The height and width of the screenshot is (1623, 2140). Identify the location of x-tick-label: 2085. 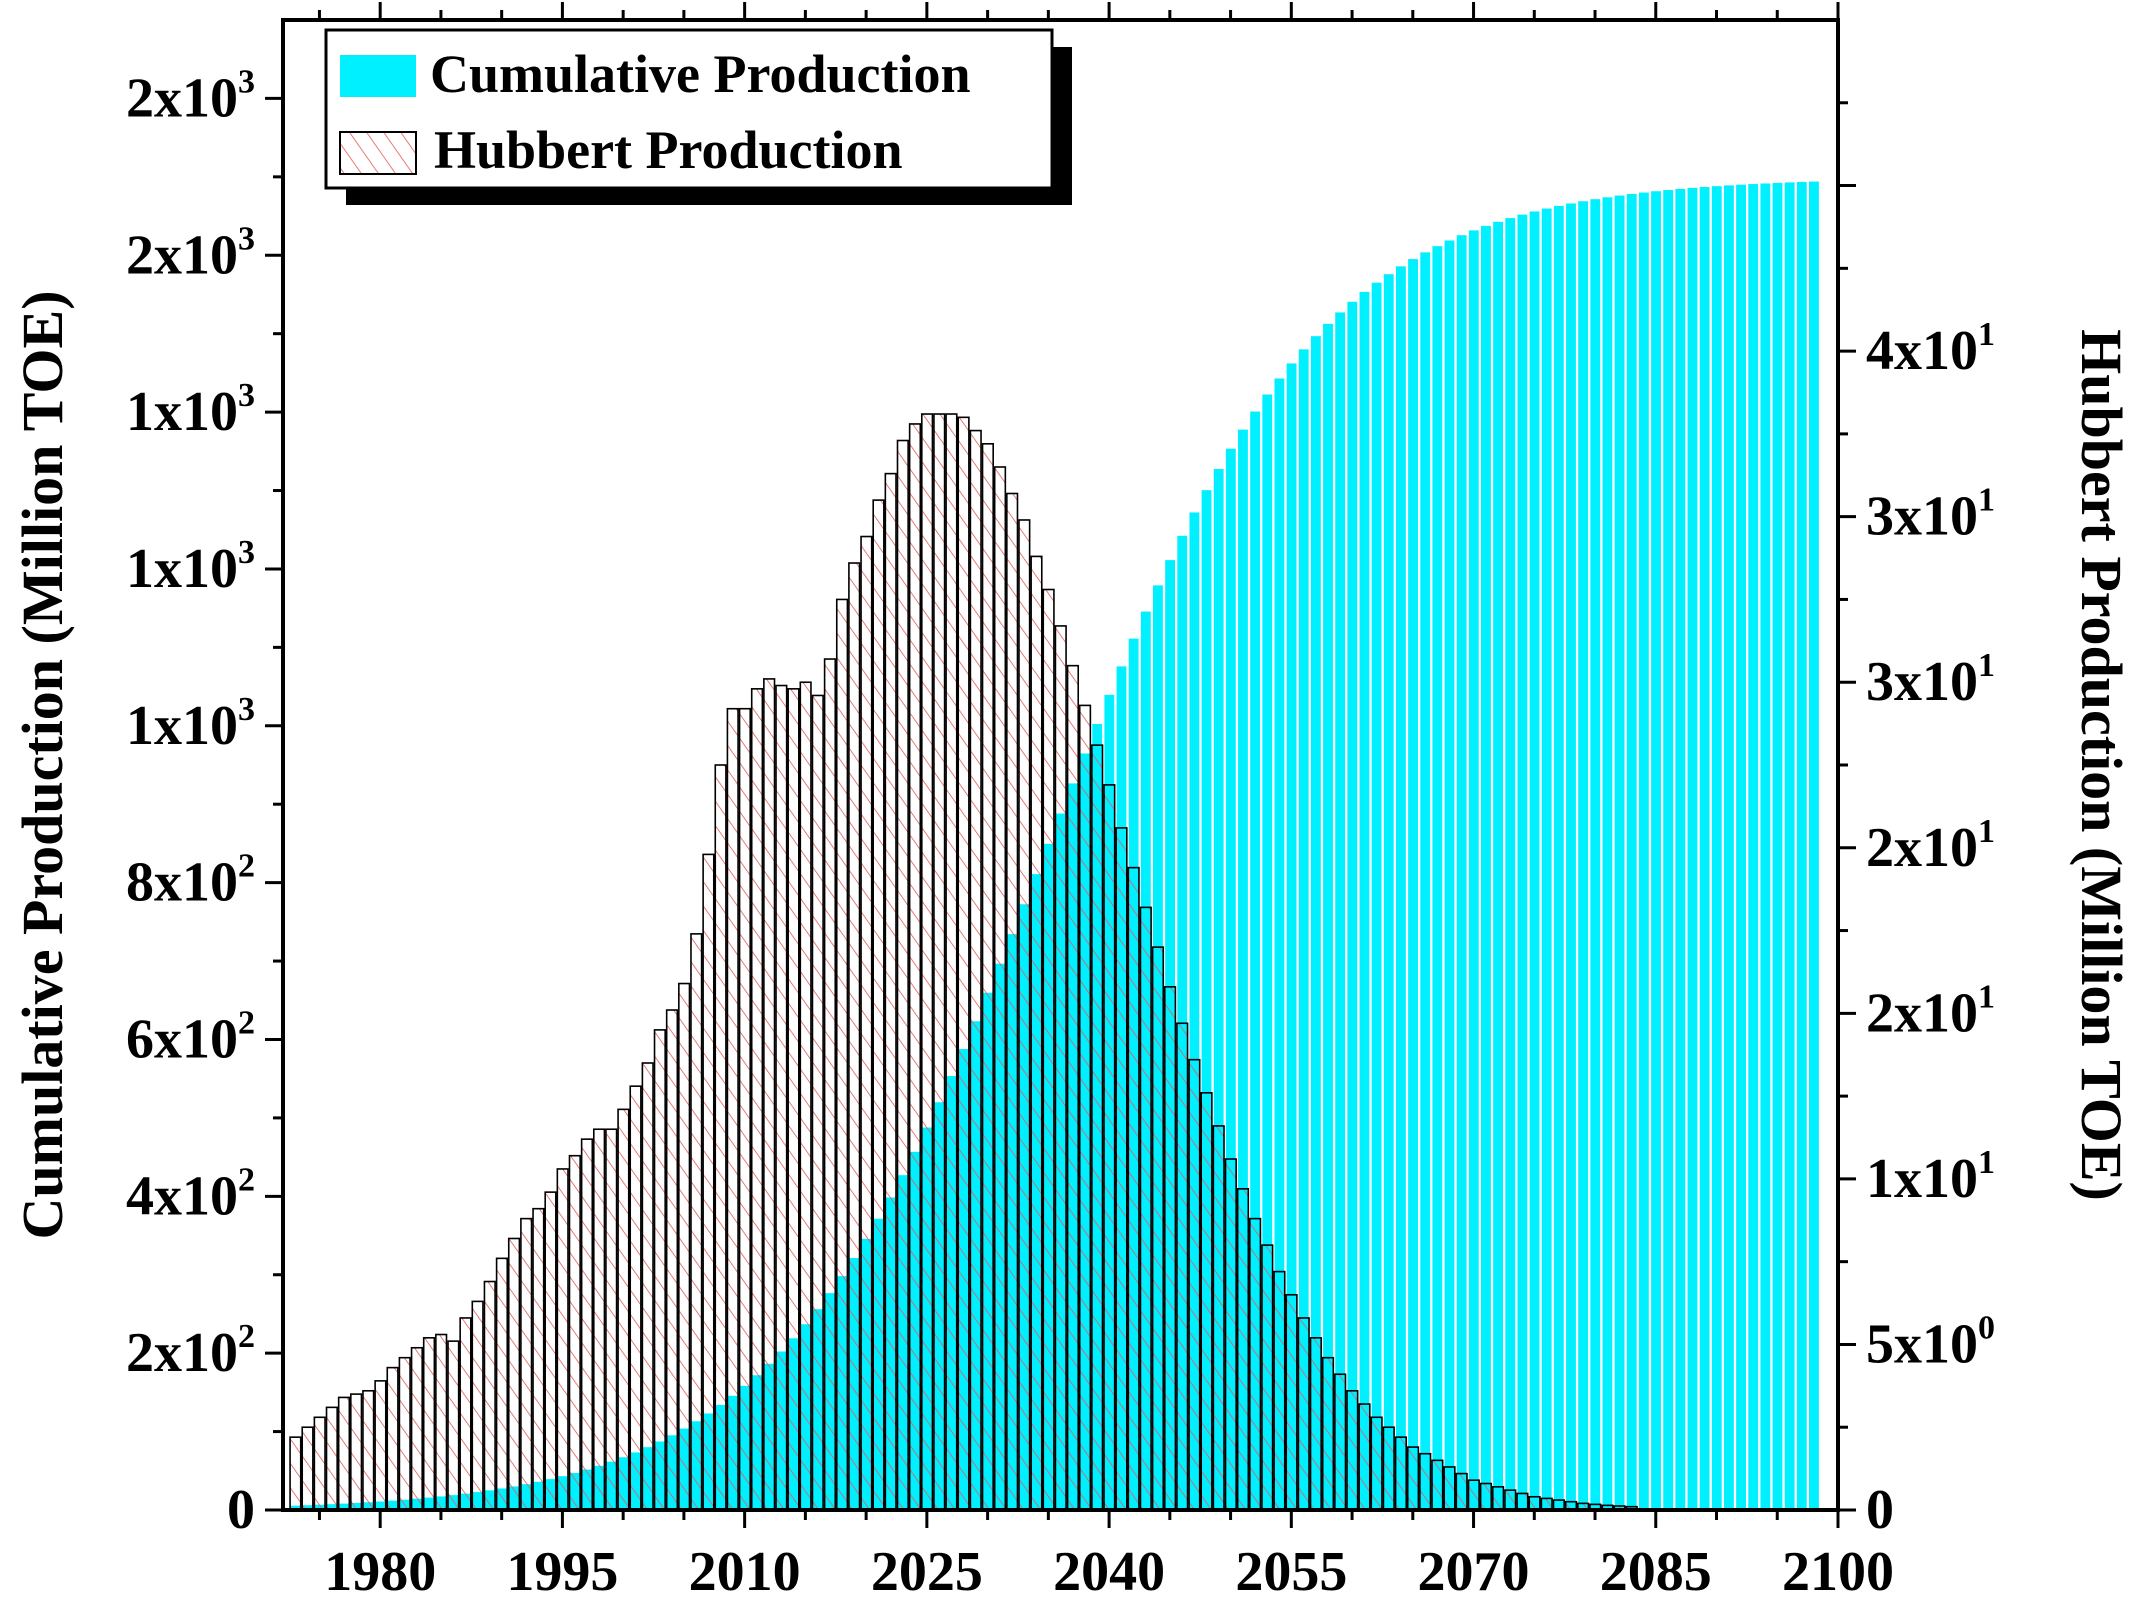
(1656, 1572).